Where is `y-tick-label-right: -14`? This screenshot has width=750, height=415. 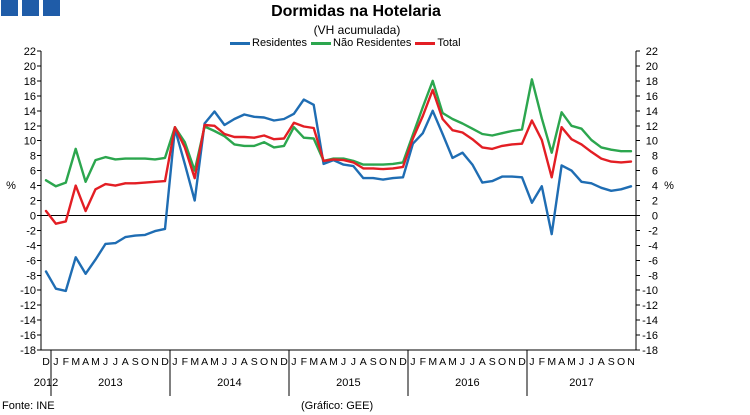
y-tick-label-right: -14 is located at coordinates (650, 321).